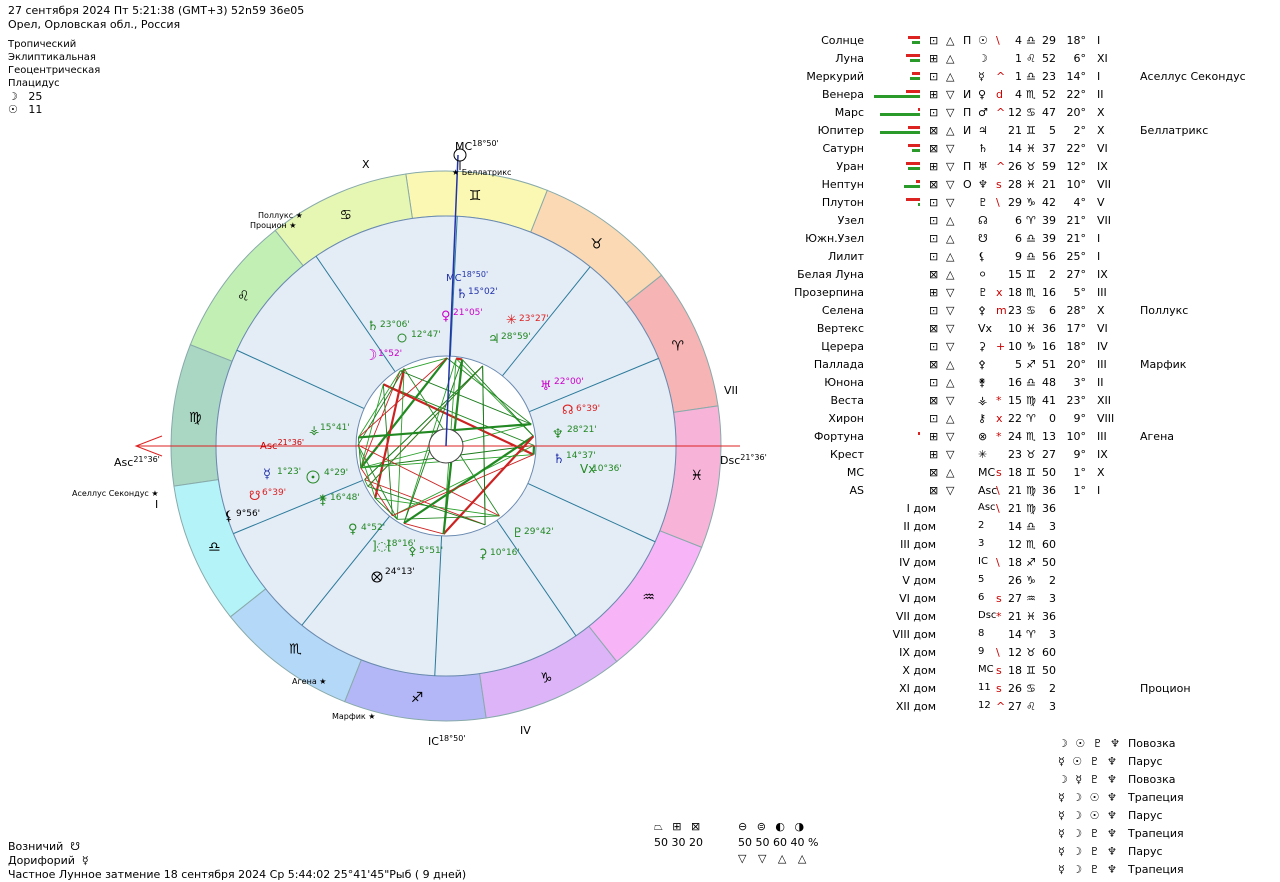 The image size is (1280, 882). Describe the element at coordinates (820, 166) in the screenshot. I see `planet-name: Уран` at that location.